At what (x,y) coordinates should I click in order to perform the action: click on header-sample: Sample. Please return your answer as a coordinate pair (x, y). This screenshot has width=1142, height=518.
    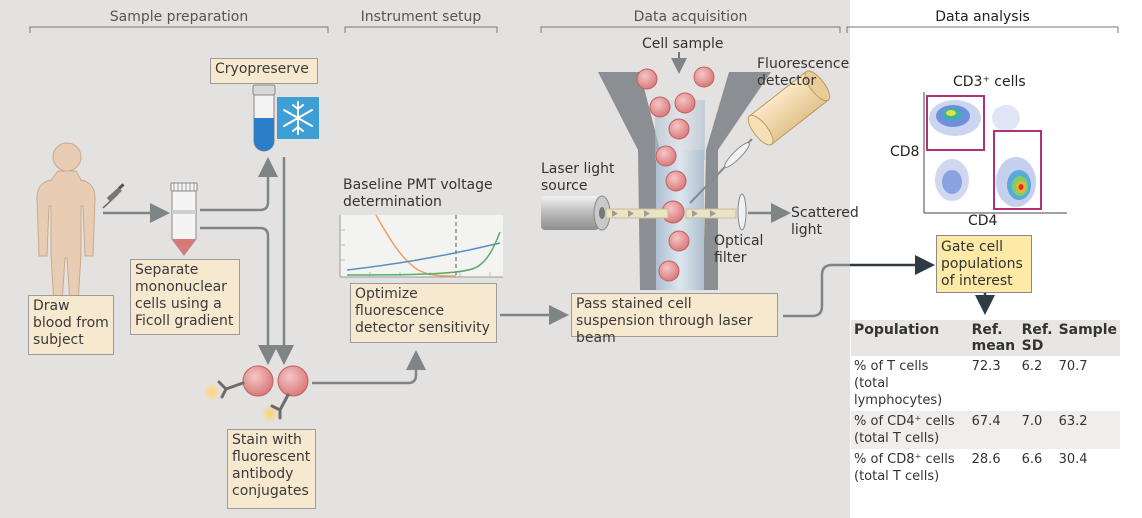
    Looking at the image, I should click on (1087, 338).